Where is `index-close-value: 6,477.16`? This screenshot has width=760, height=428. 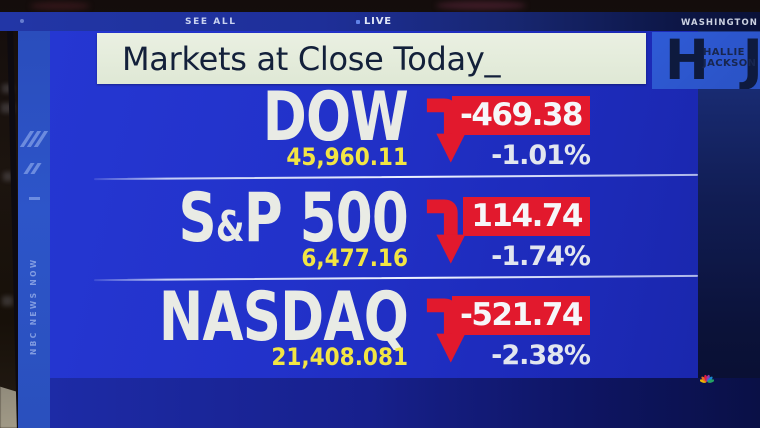
index-close-value: 6,477.16 is located at coordinates (354, 258).